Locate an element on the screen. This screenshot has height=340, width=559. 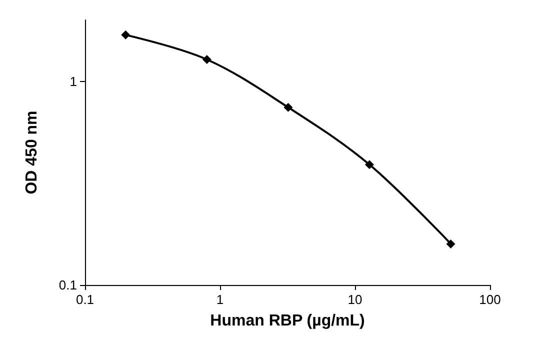
x-tick-label: 1 is located at coordinates (220, 299).